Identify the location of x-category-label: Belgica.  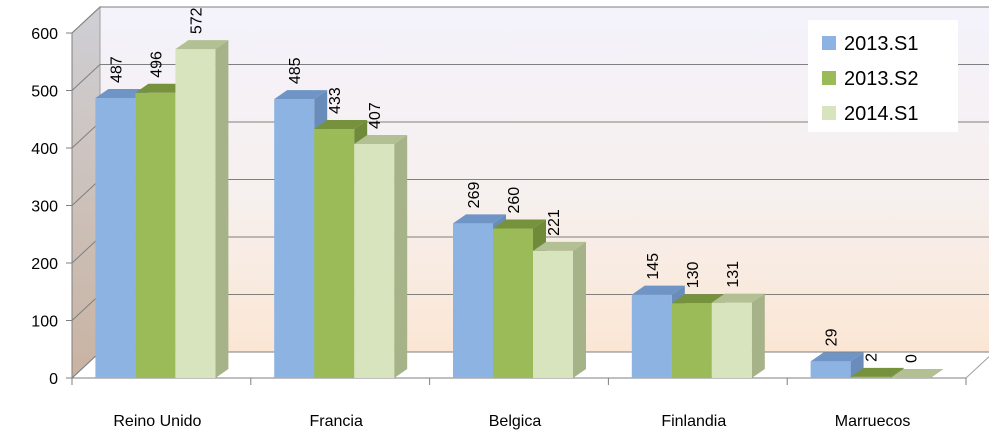
(515, 421).